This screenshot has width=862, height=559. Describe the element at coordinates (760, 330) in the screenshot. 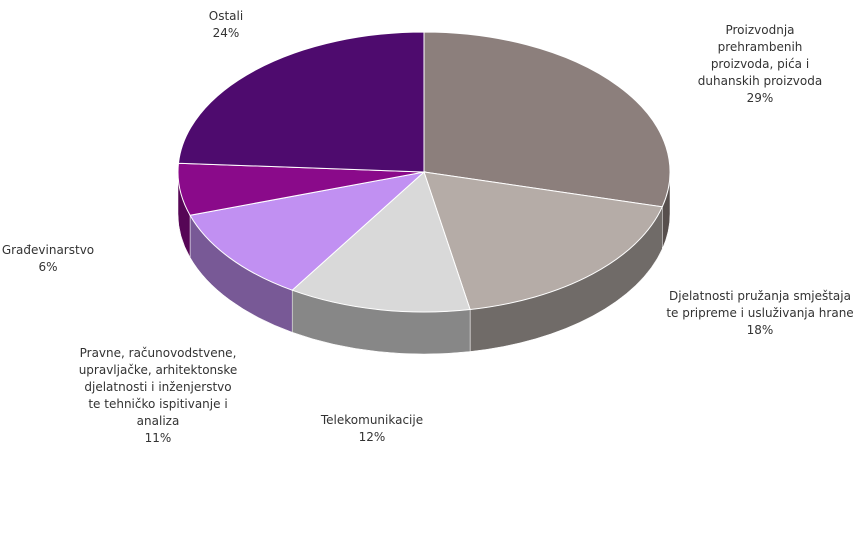

I see `value-label: 18%` at that location.